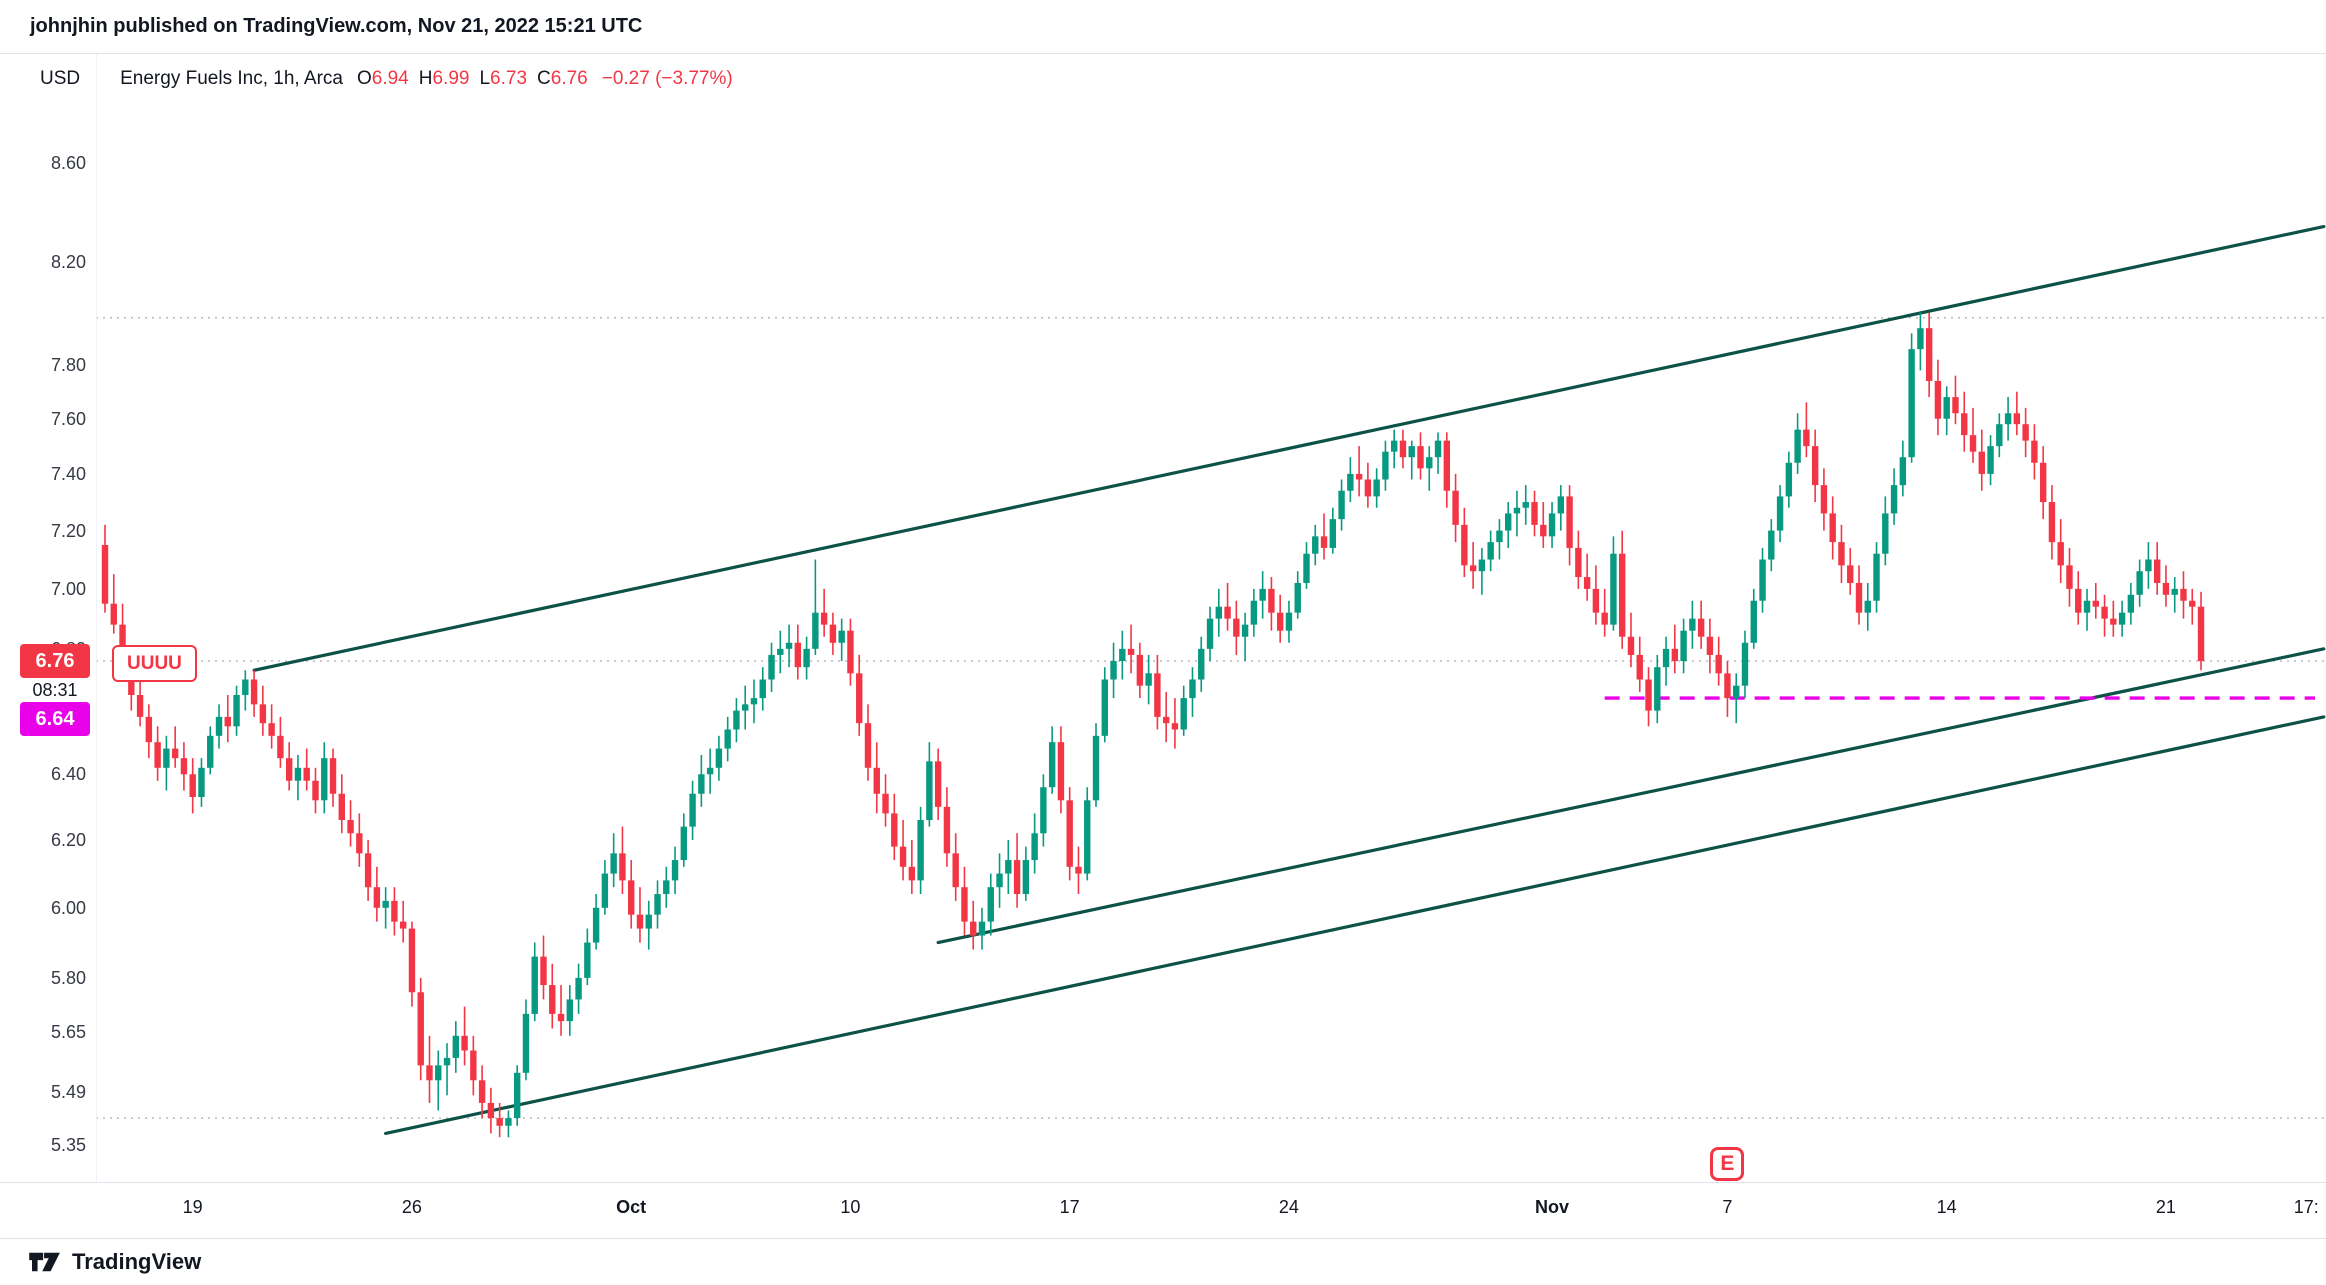 Image resolution: width=2326 pixels, height=1285 pixels. Describe the element at coordinates (1631, 796) in the screenshot. I see `trendline` at that location.